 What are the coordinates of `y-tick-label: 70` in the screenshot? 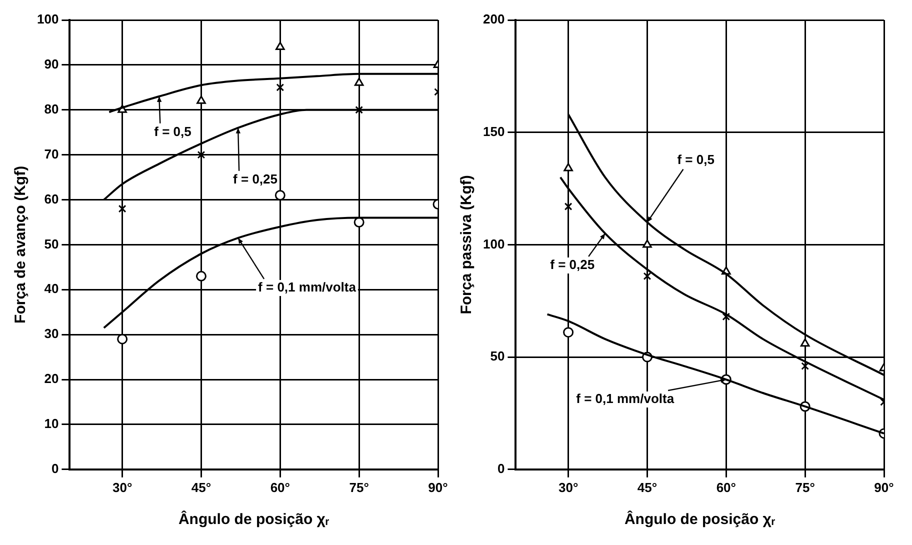 It's located at (51, 154).